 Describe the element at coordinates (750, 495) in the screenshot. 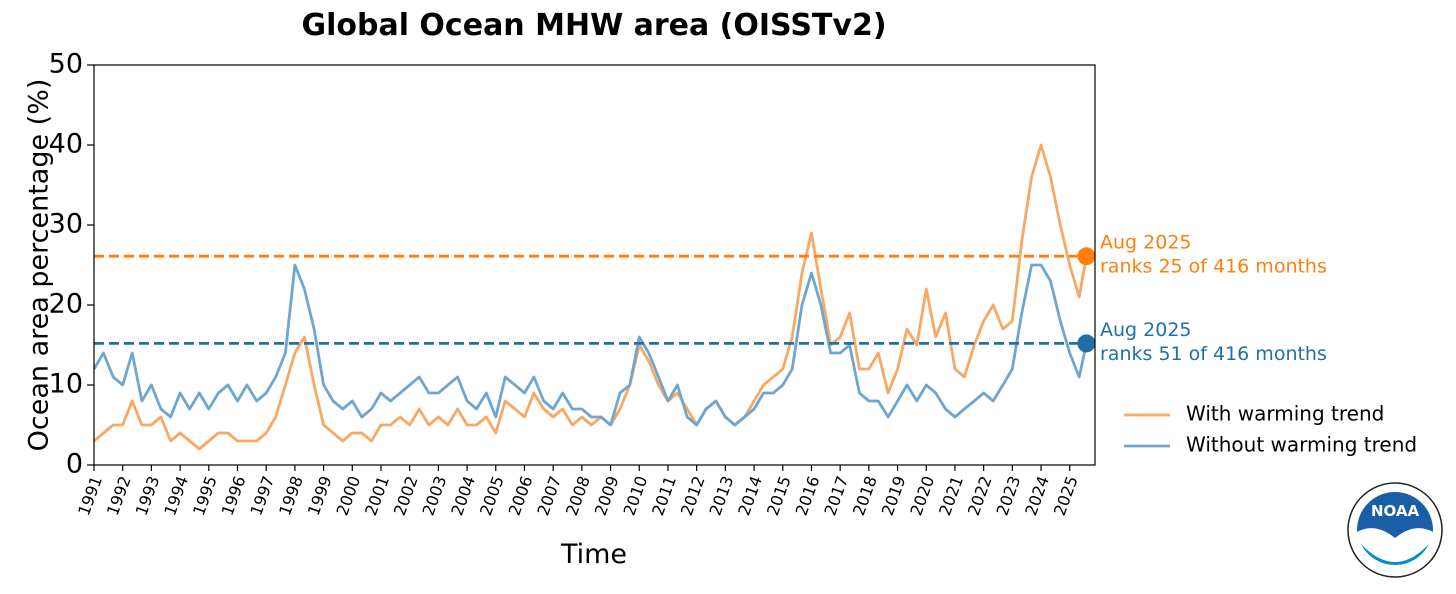

I see `x-tick-label: 2014` at that location.